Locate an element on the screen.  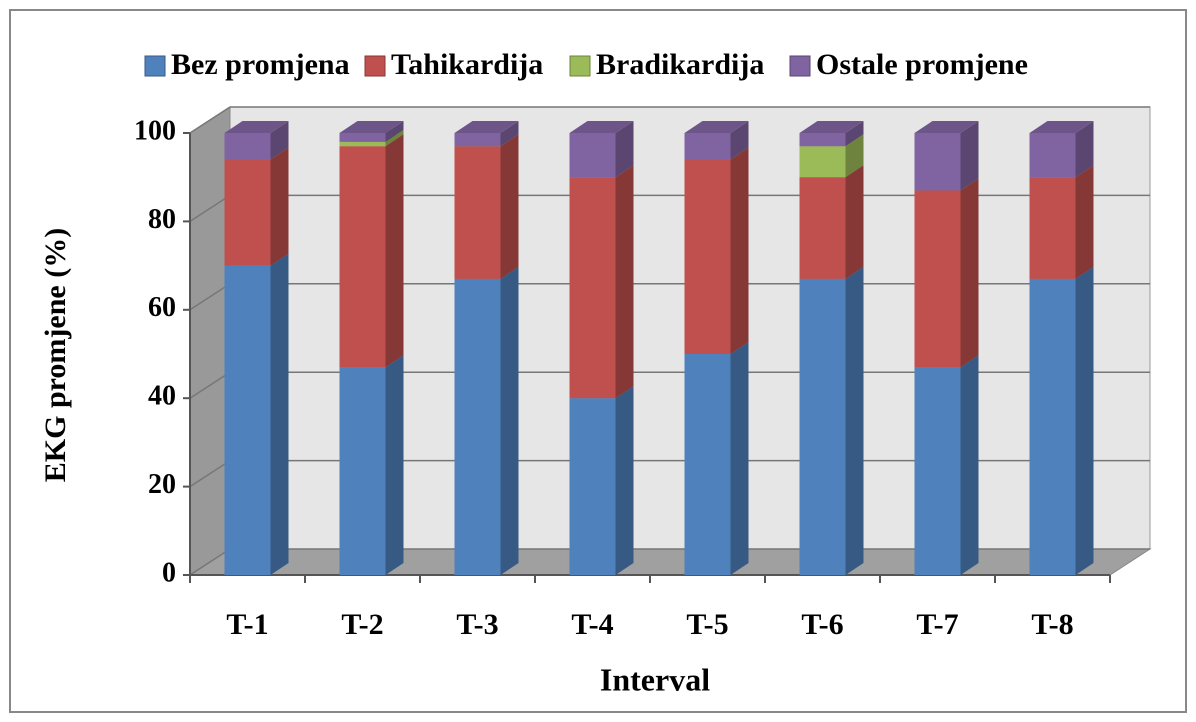
y-axis-label: EKG promjene (%) is located at coordinates (55, 355).